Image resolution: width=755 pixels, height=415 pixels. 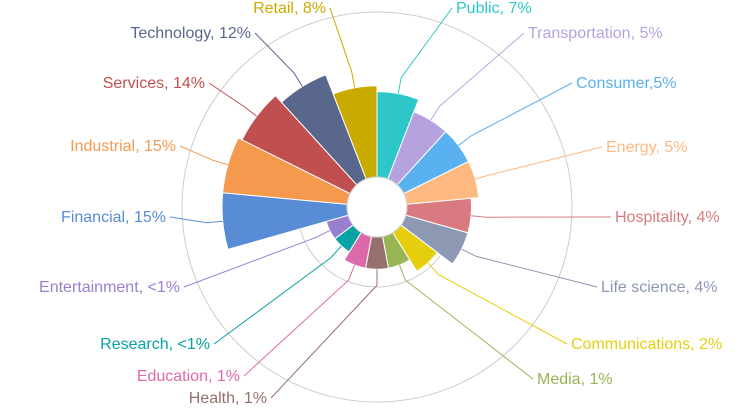 I want to click on leader-services, so click(x=232, y=99).